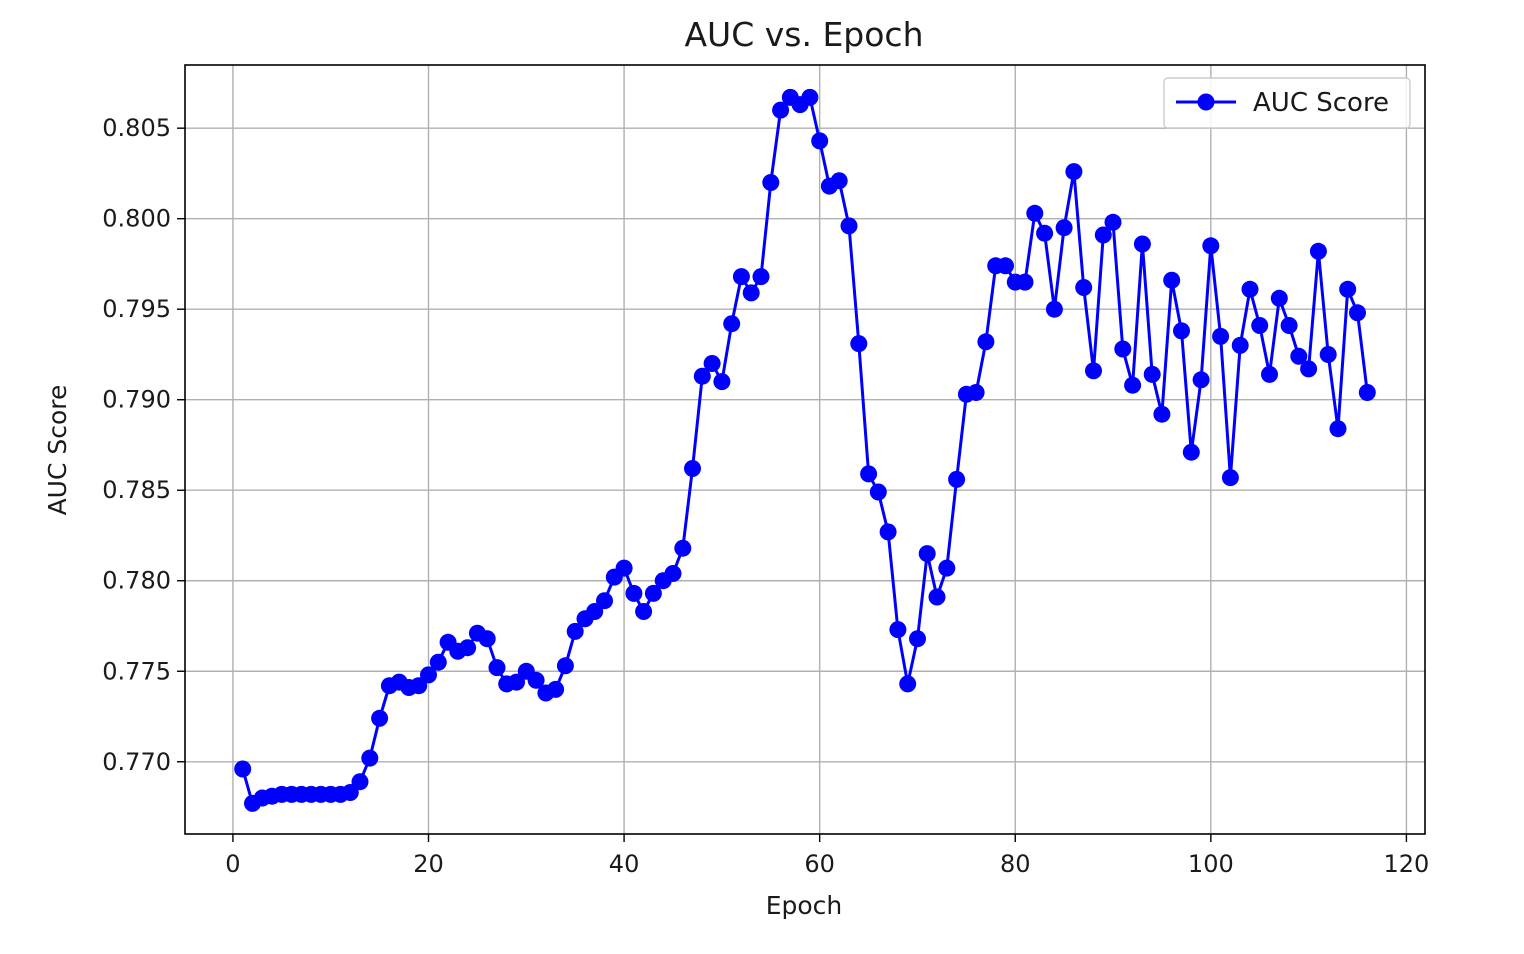 The width and height of the screenshot is (1524, 954). I want to click on y-tick-label: 0.770, so click(136, 762).